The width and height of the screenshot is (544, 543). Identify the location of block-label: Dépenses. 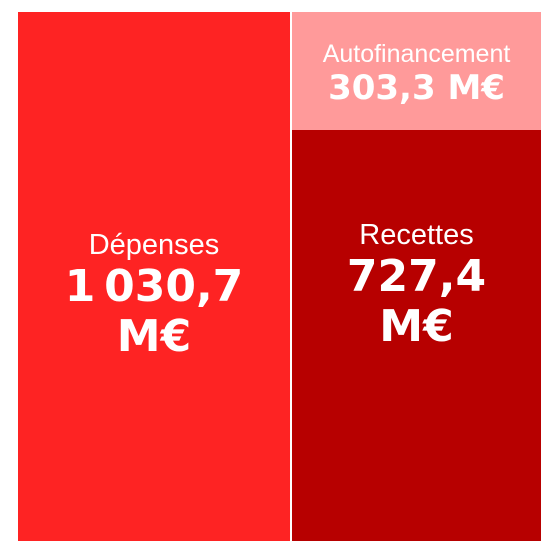
(154, 245).